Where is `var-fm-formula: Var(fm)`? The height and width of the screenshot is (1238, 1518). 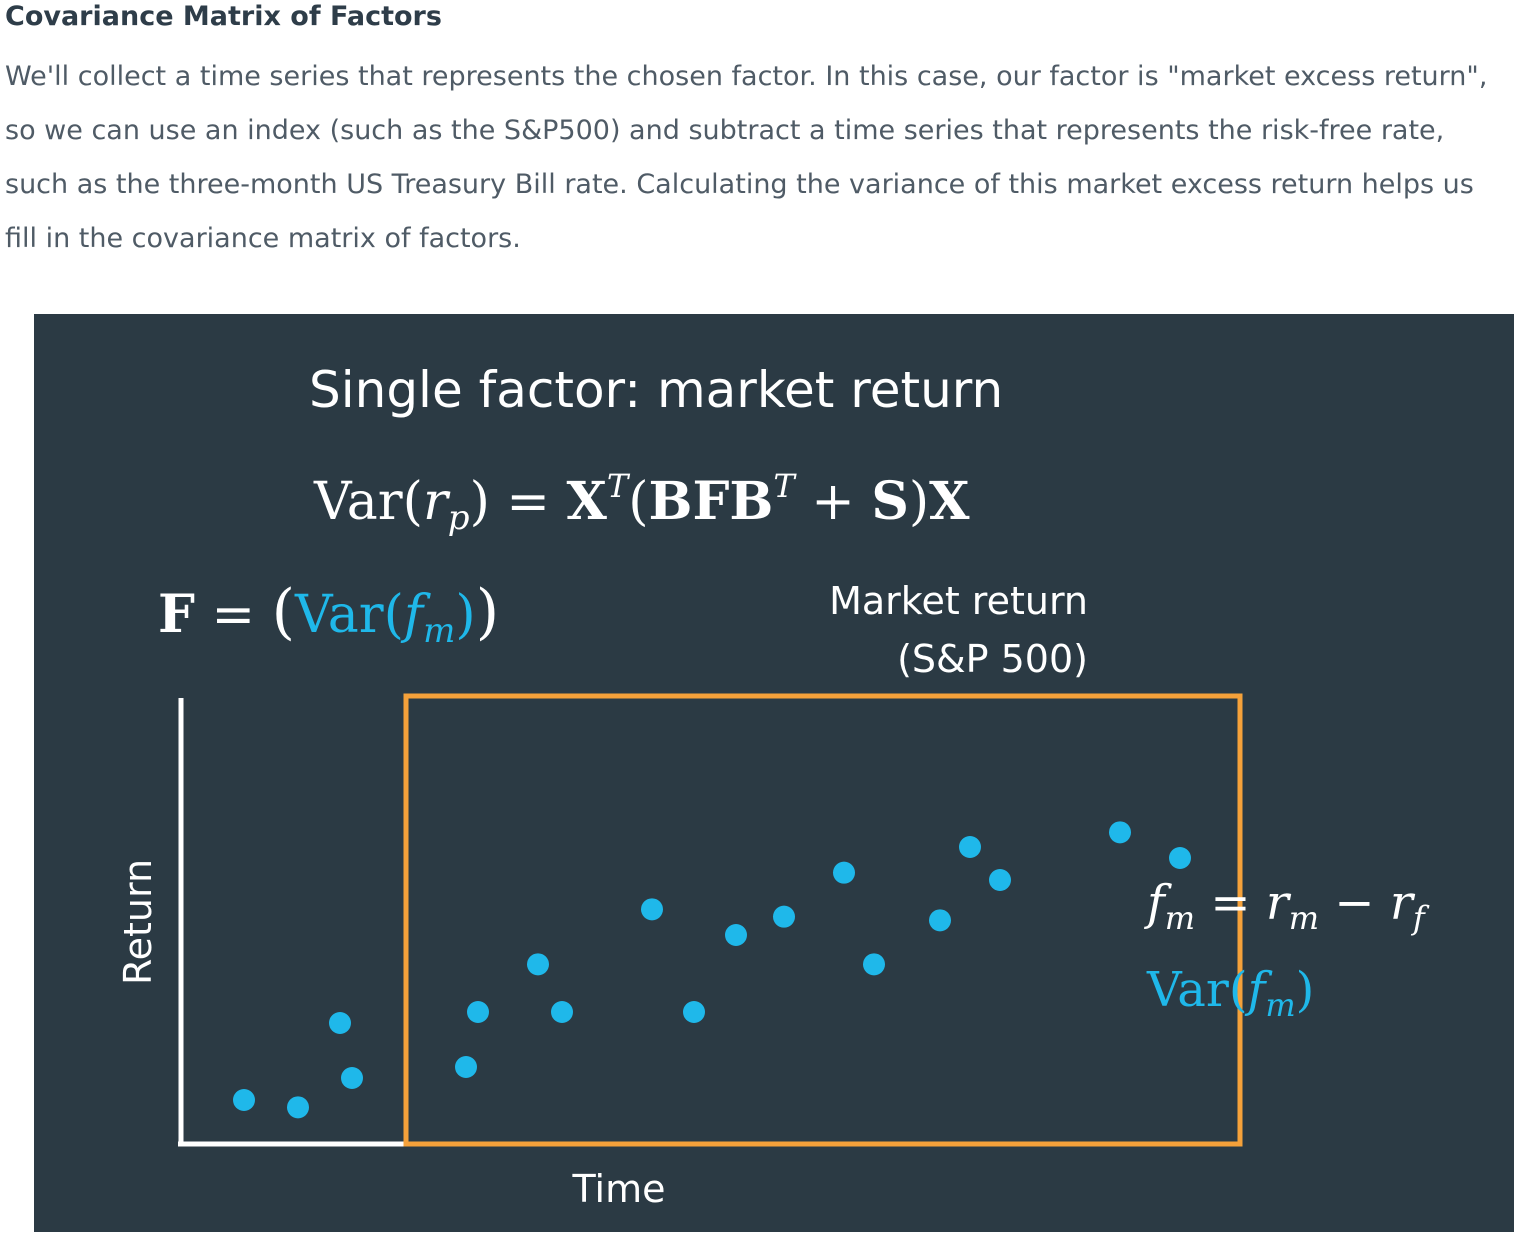
var-fm-formula: Var(fm) is located at coordinates (1230, 993).